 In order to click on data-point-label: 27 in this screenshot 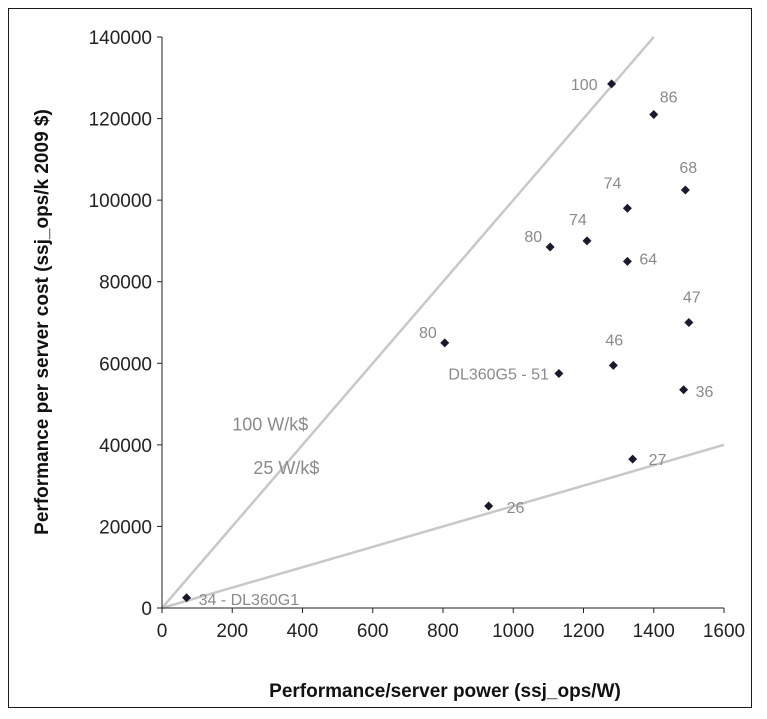, I will do `click(658, 460)`.